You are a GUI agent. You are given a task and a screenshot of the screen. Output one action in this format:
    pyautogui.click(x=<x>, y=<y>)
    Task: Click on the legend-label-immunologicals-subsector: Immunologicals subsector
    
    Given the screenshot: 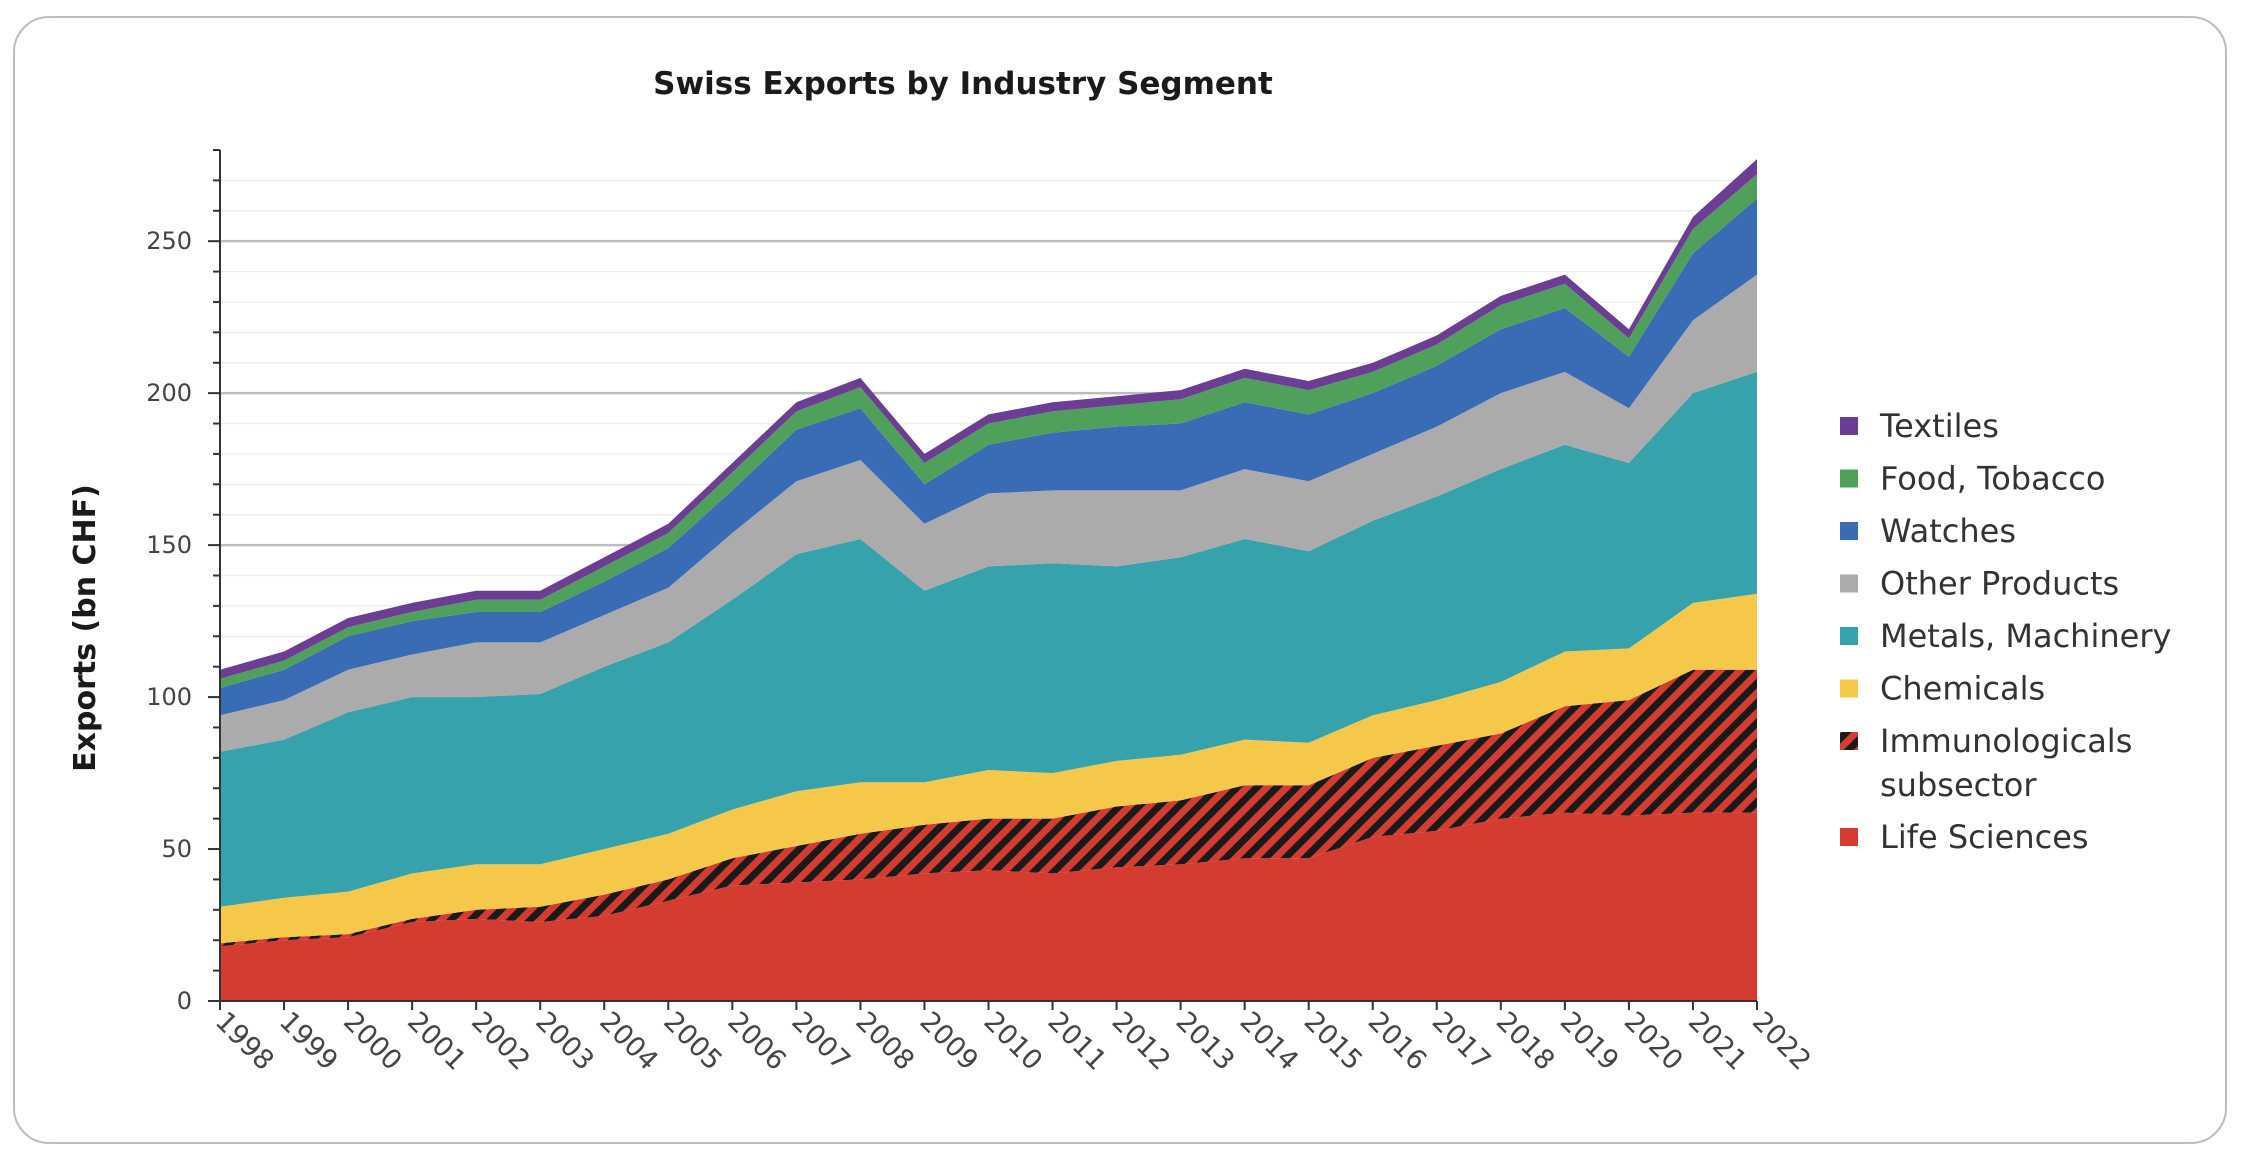 What is the action you would take?
    pyautogui.click(x=2006, y=763)
    